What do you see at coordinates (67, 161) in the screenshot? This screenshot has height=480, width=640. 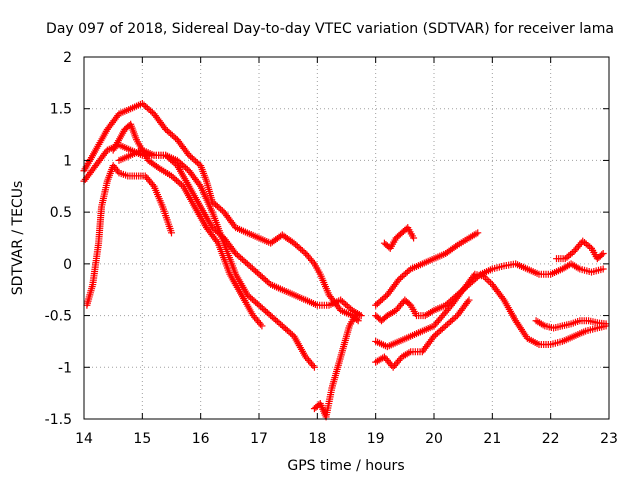 I see `y-tick-label: 1` at bounding box center [67, 161].